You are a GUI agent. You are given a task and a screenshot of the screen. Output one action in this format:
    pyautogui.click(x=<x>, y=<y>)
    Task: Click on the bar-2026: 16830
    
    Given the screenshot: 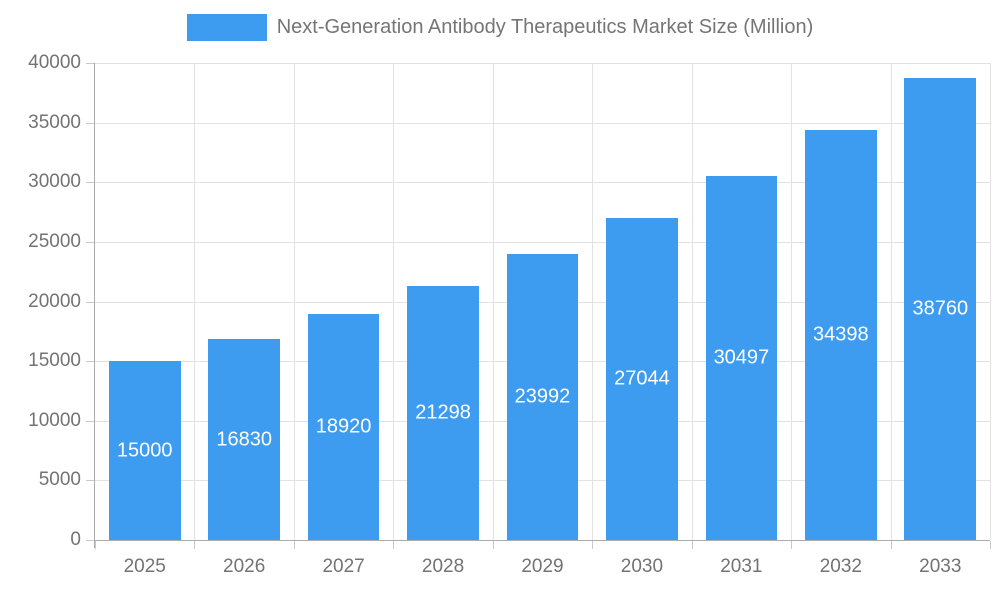 What is the action you would take?
    pyautogui.click(x=244, y=439)
    